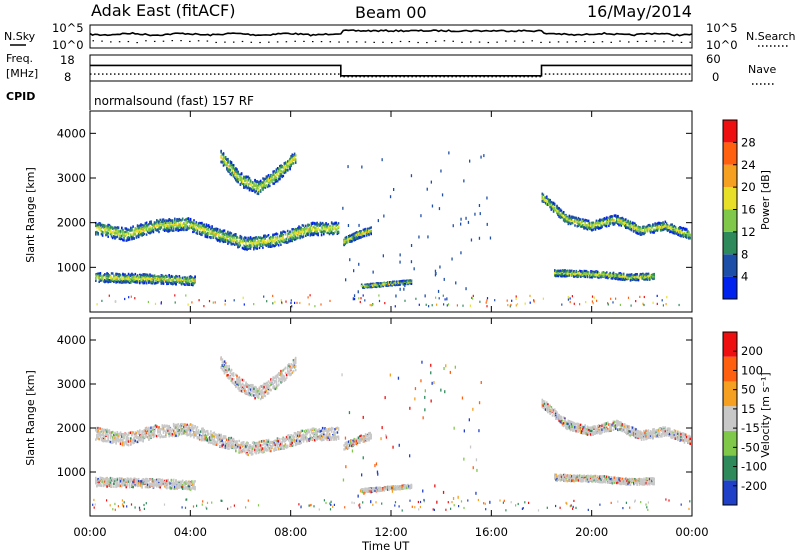  I want to click on noise-strip-frame, so click(391, 36).